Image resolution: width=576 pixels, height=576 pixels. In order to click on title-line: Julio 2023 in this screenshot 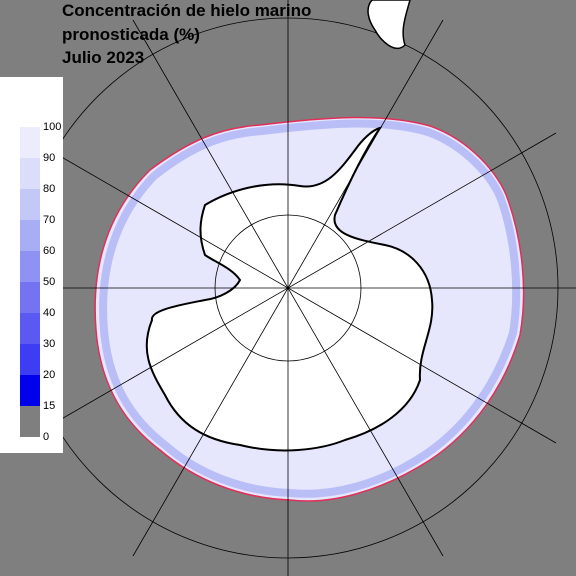, I will do `click(103, 57)`.